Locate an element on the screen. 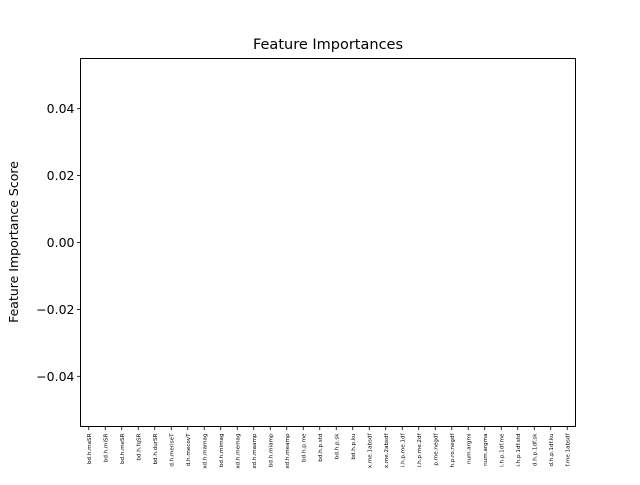 Image resolution: width=640 pixels, height=485 pixels. x-tick-label: d.h.p.1df.ku is located at coordinates (552, 449).